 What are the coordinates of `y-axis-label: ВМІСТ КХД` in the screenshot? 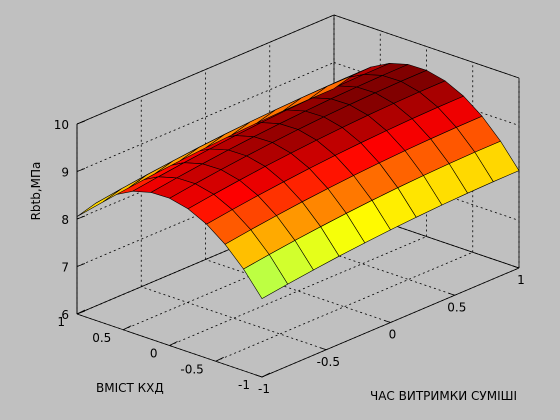 It's located at (130, 388).